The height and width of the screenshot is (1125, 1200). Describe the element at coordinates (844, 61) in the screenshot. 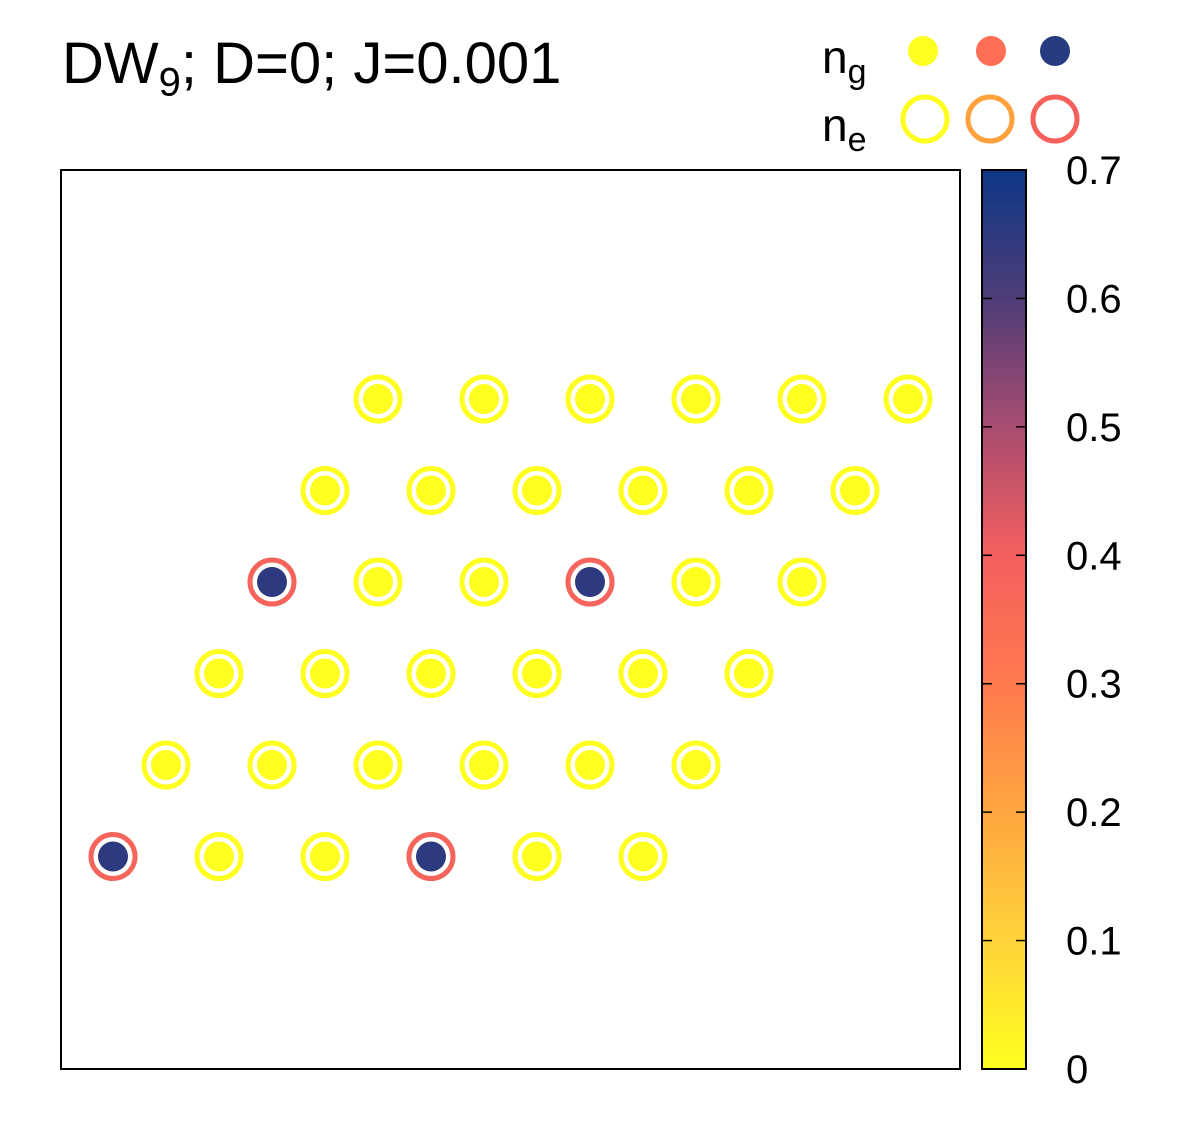

I see `legend-ng-label: ng` at that location.